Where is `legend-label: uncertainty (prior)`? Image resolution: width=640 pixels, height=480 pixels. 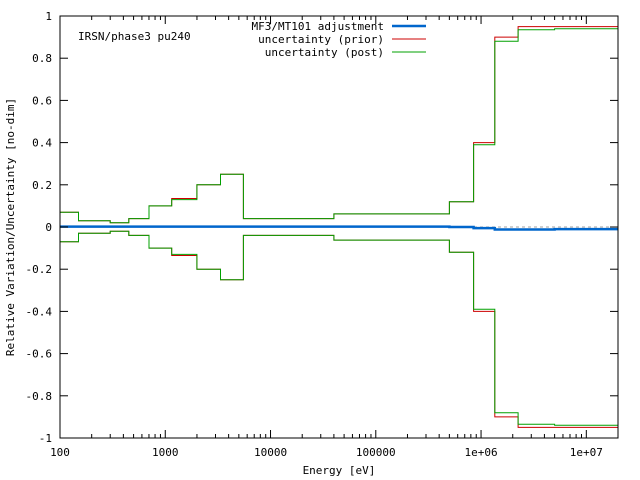
legend-label: uncertainty (prior) is located at coordinates (321, 39).